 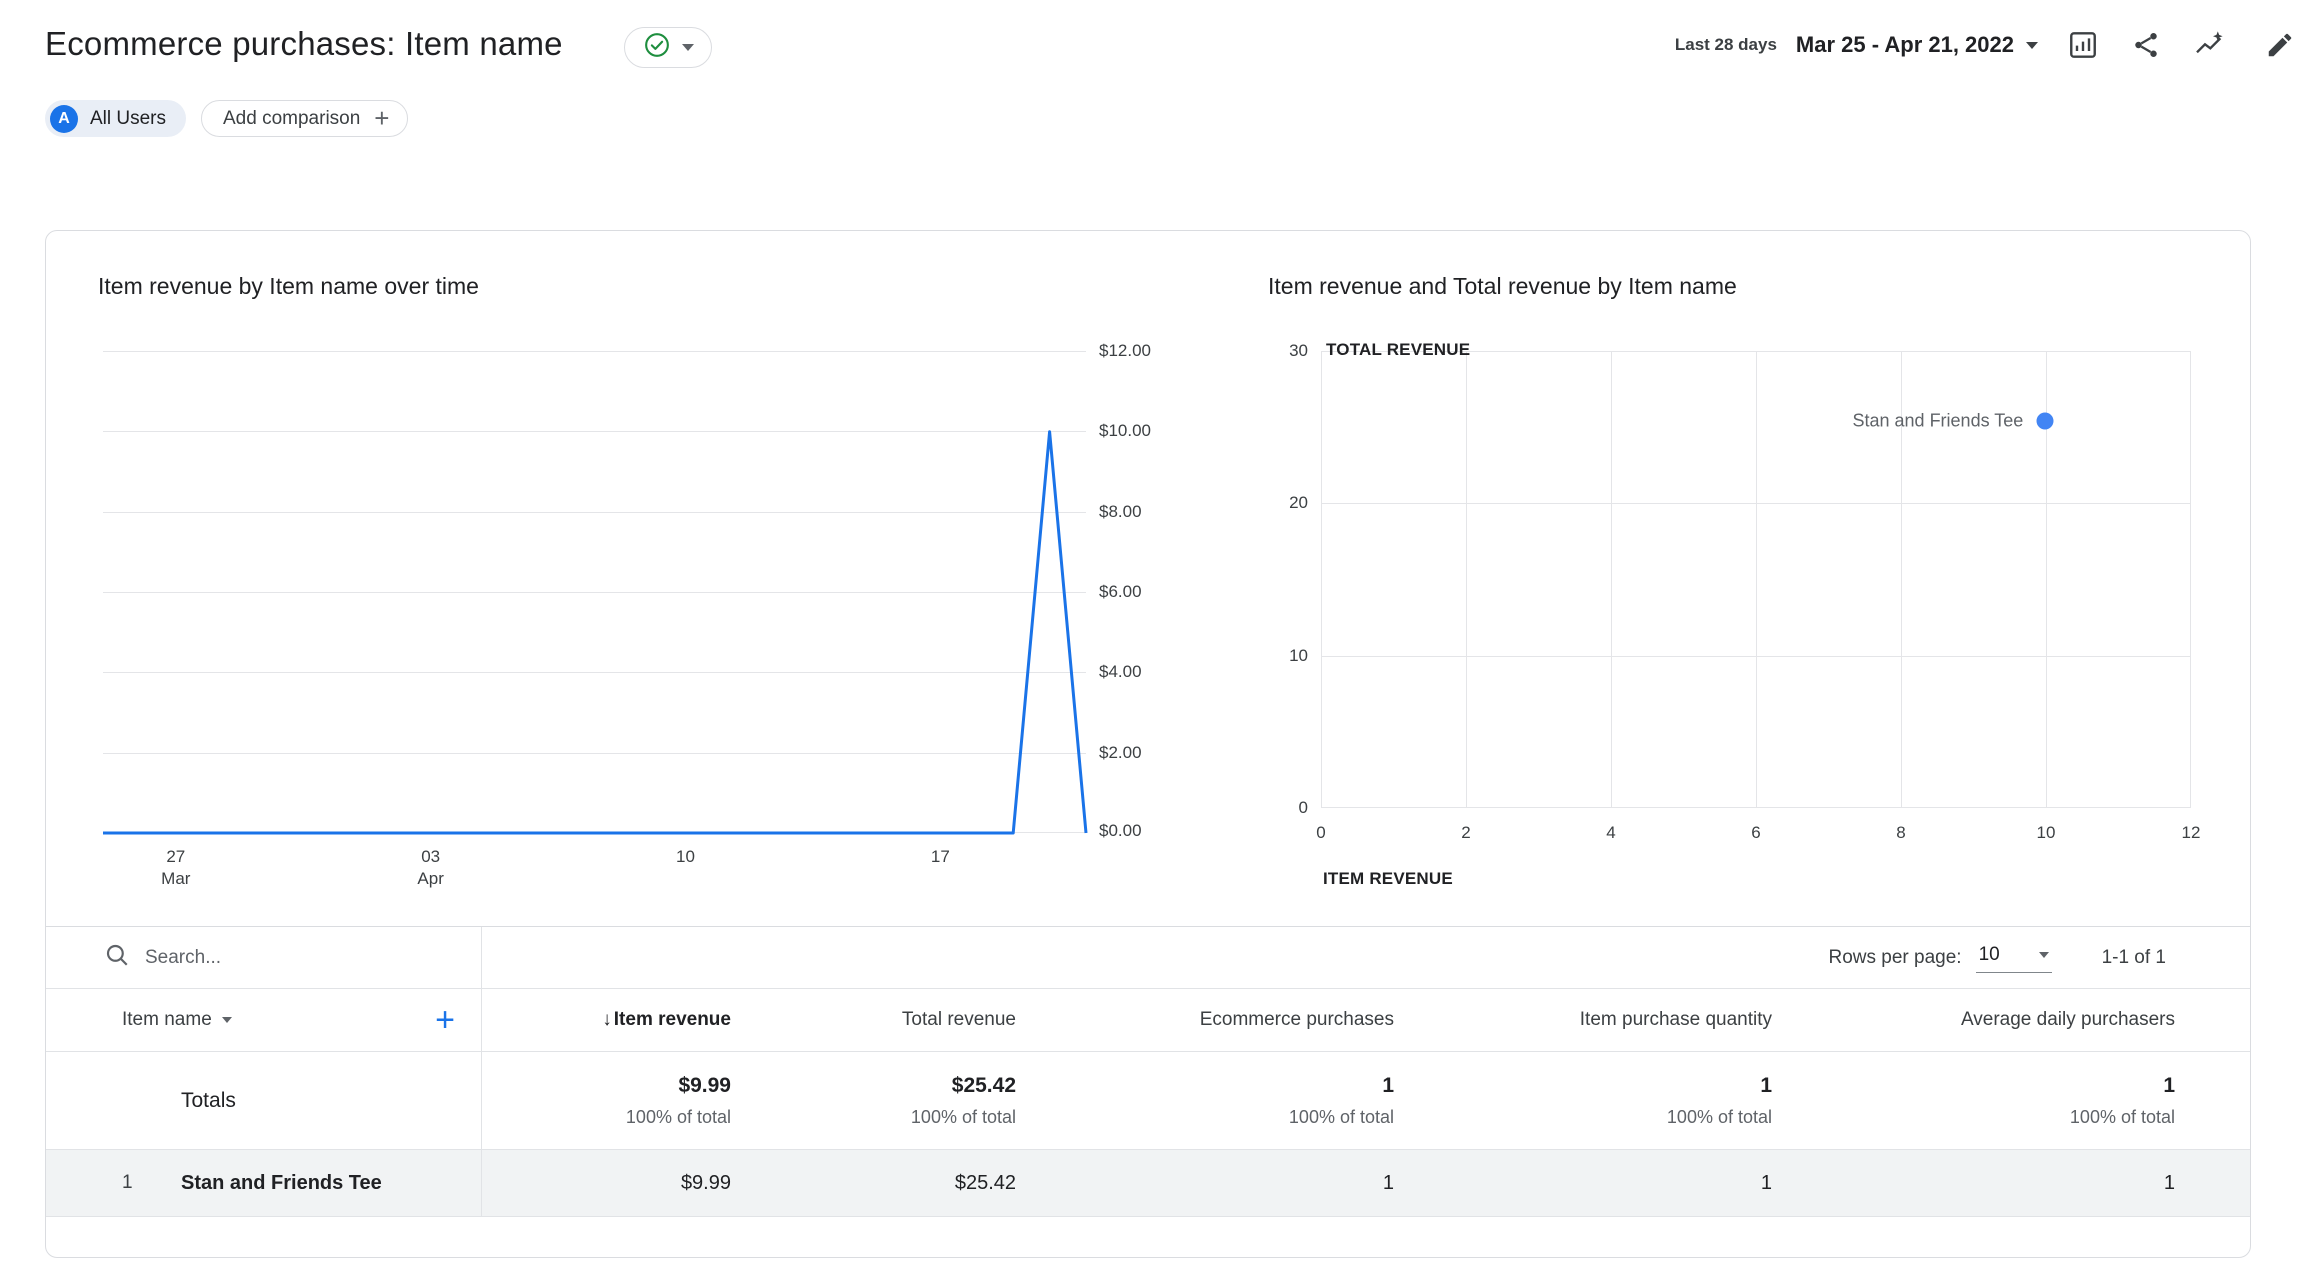 I want to click on customize-report-icon, so click(x=2083, y=45).